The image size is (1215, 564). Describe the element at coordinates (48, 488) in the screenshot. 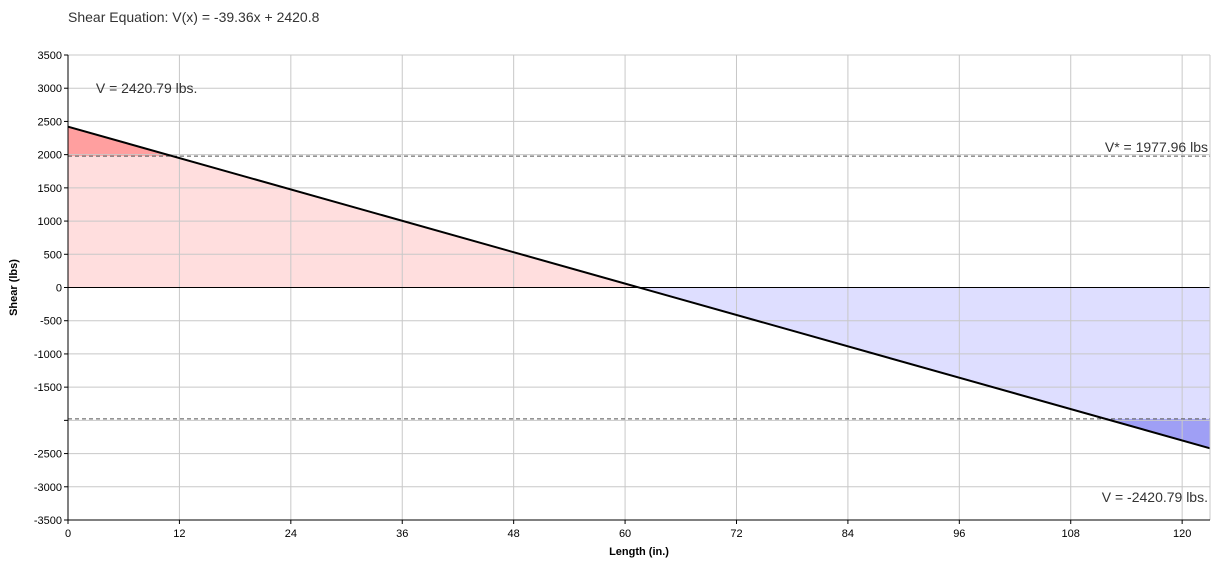

I see `y-tick-label: -3000` at that location.